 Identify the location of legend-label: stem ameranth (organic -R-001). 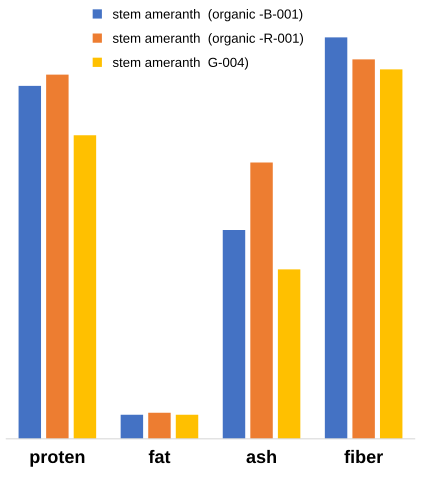
(208, 39).